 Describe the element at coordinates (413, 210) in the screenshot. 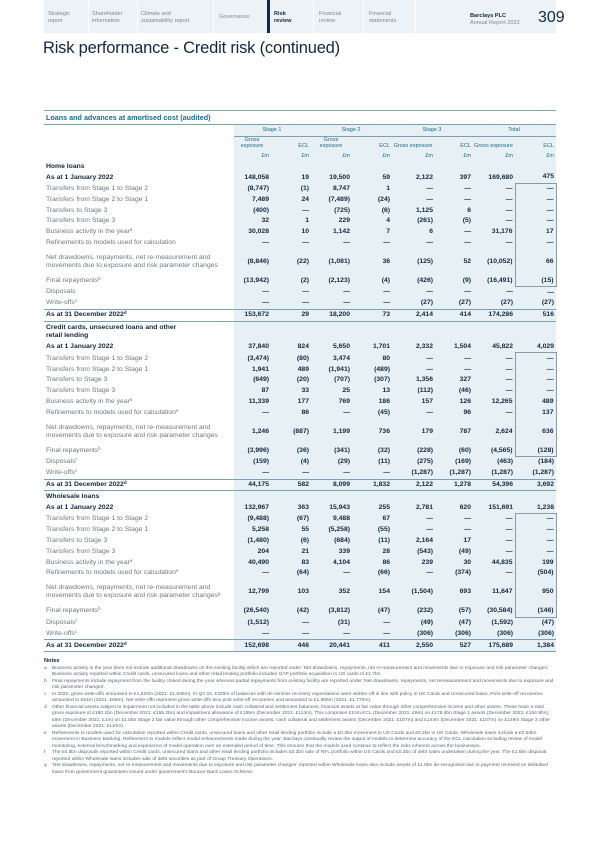

I see `value-cell: 1,125` at that location.